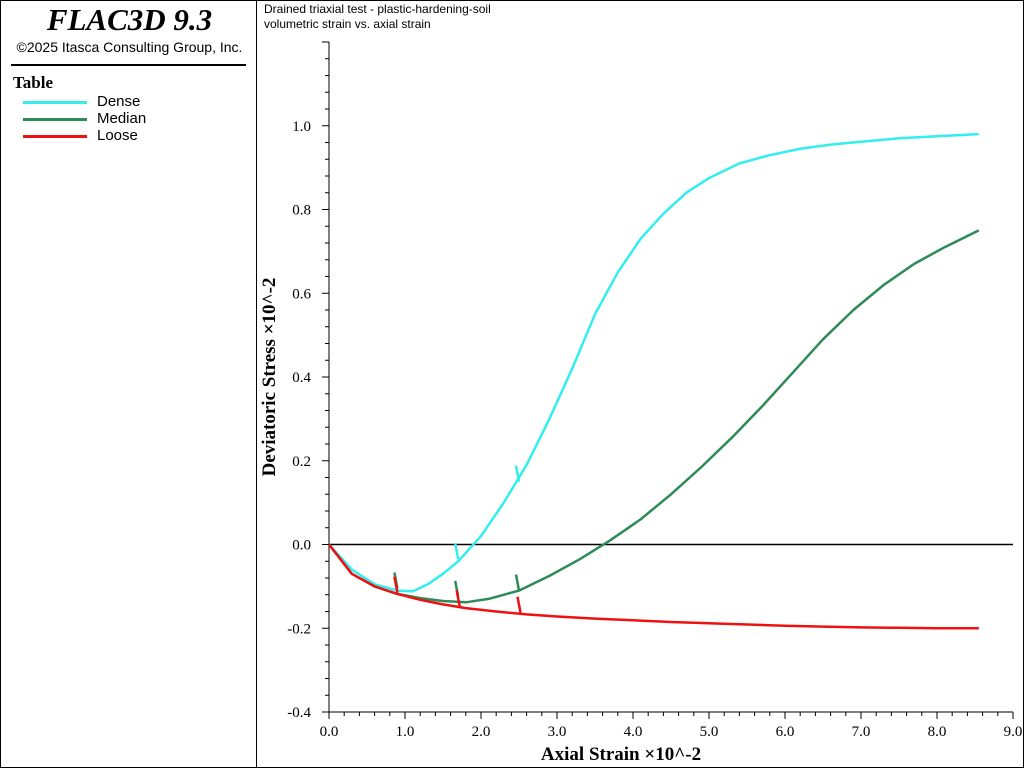 This screenshot has width=1024, height=768. What do you see at coordinates (301, 127) in the screenshot?
I see `y-tick-label: 1.0` at bounding box center [301, 127].